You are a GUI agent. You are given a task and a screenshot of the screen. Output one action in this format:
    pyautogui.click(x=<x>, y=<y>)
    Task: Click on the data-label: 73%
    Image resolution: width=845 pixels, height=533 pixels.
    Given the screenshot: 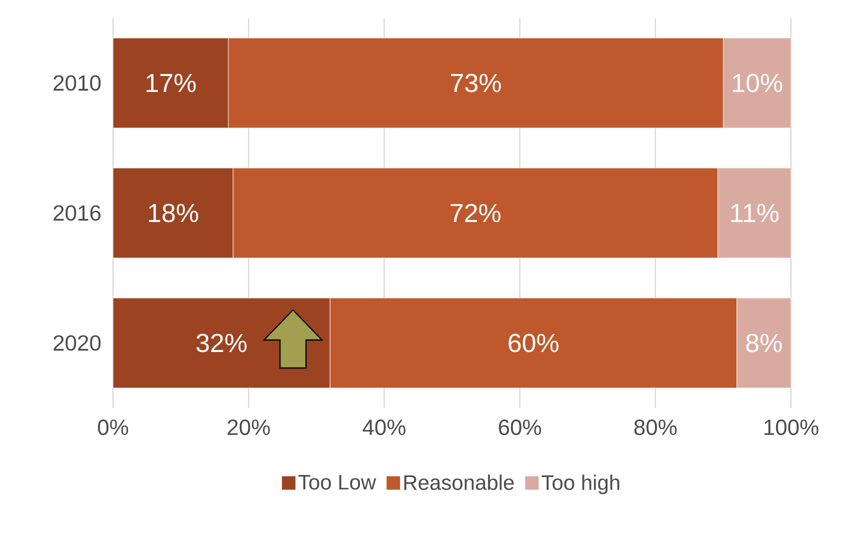 What is the action you would take?
    pyautogui.click(x=476, y=83)
    